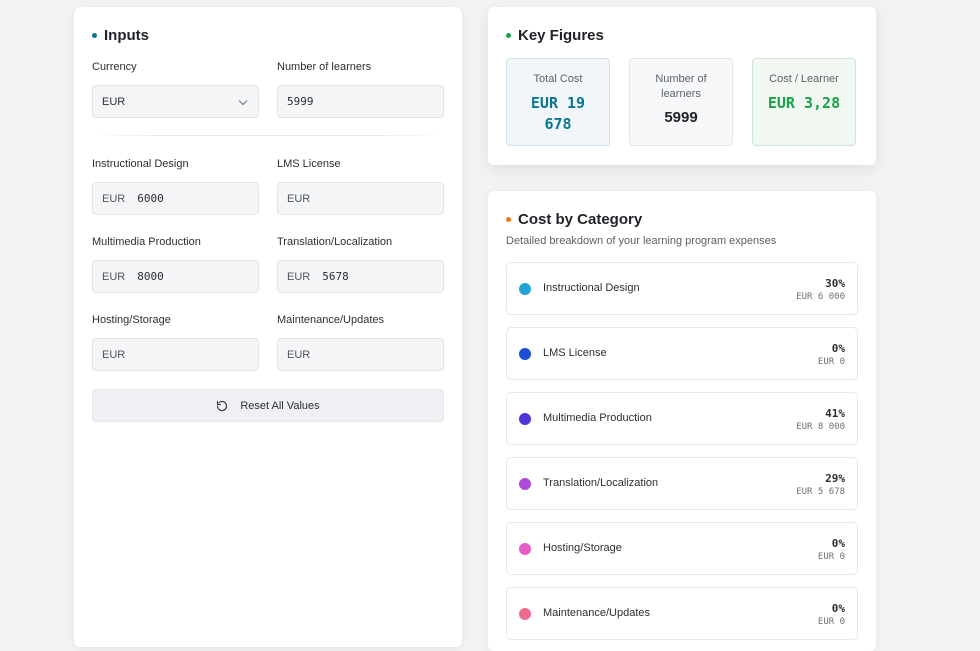 The image size is (980, 651). Describe the element at coordinates (582, 548) in the screenshot. I see `category-name: Hosting/Storage` at that location.